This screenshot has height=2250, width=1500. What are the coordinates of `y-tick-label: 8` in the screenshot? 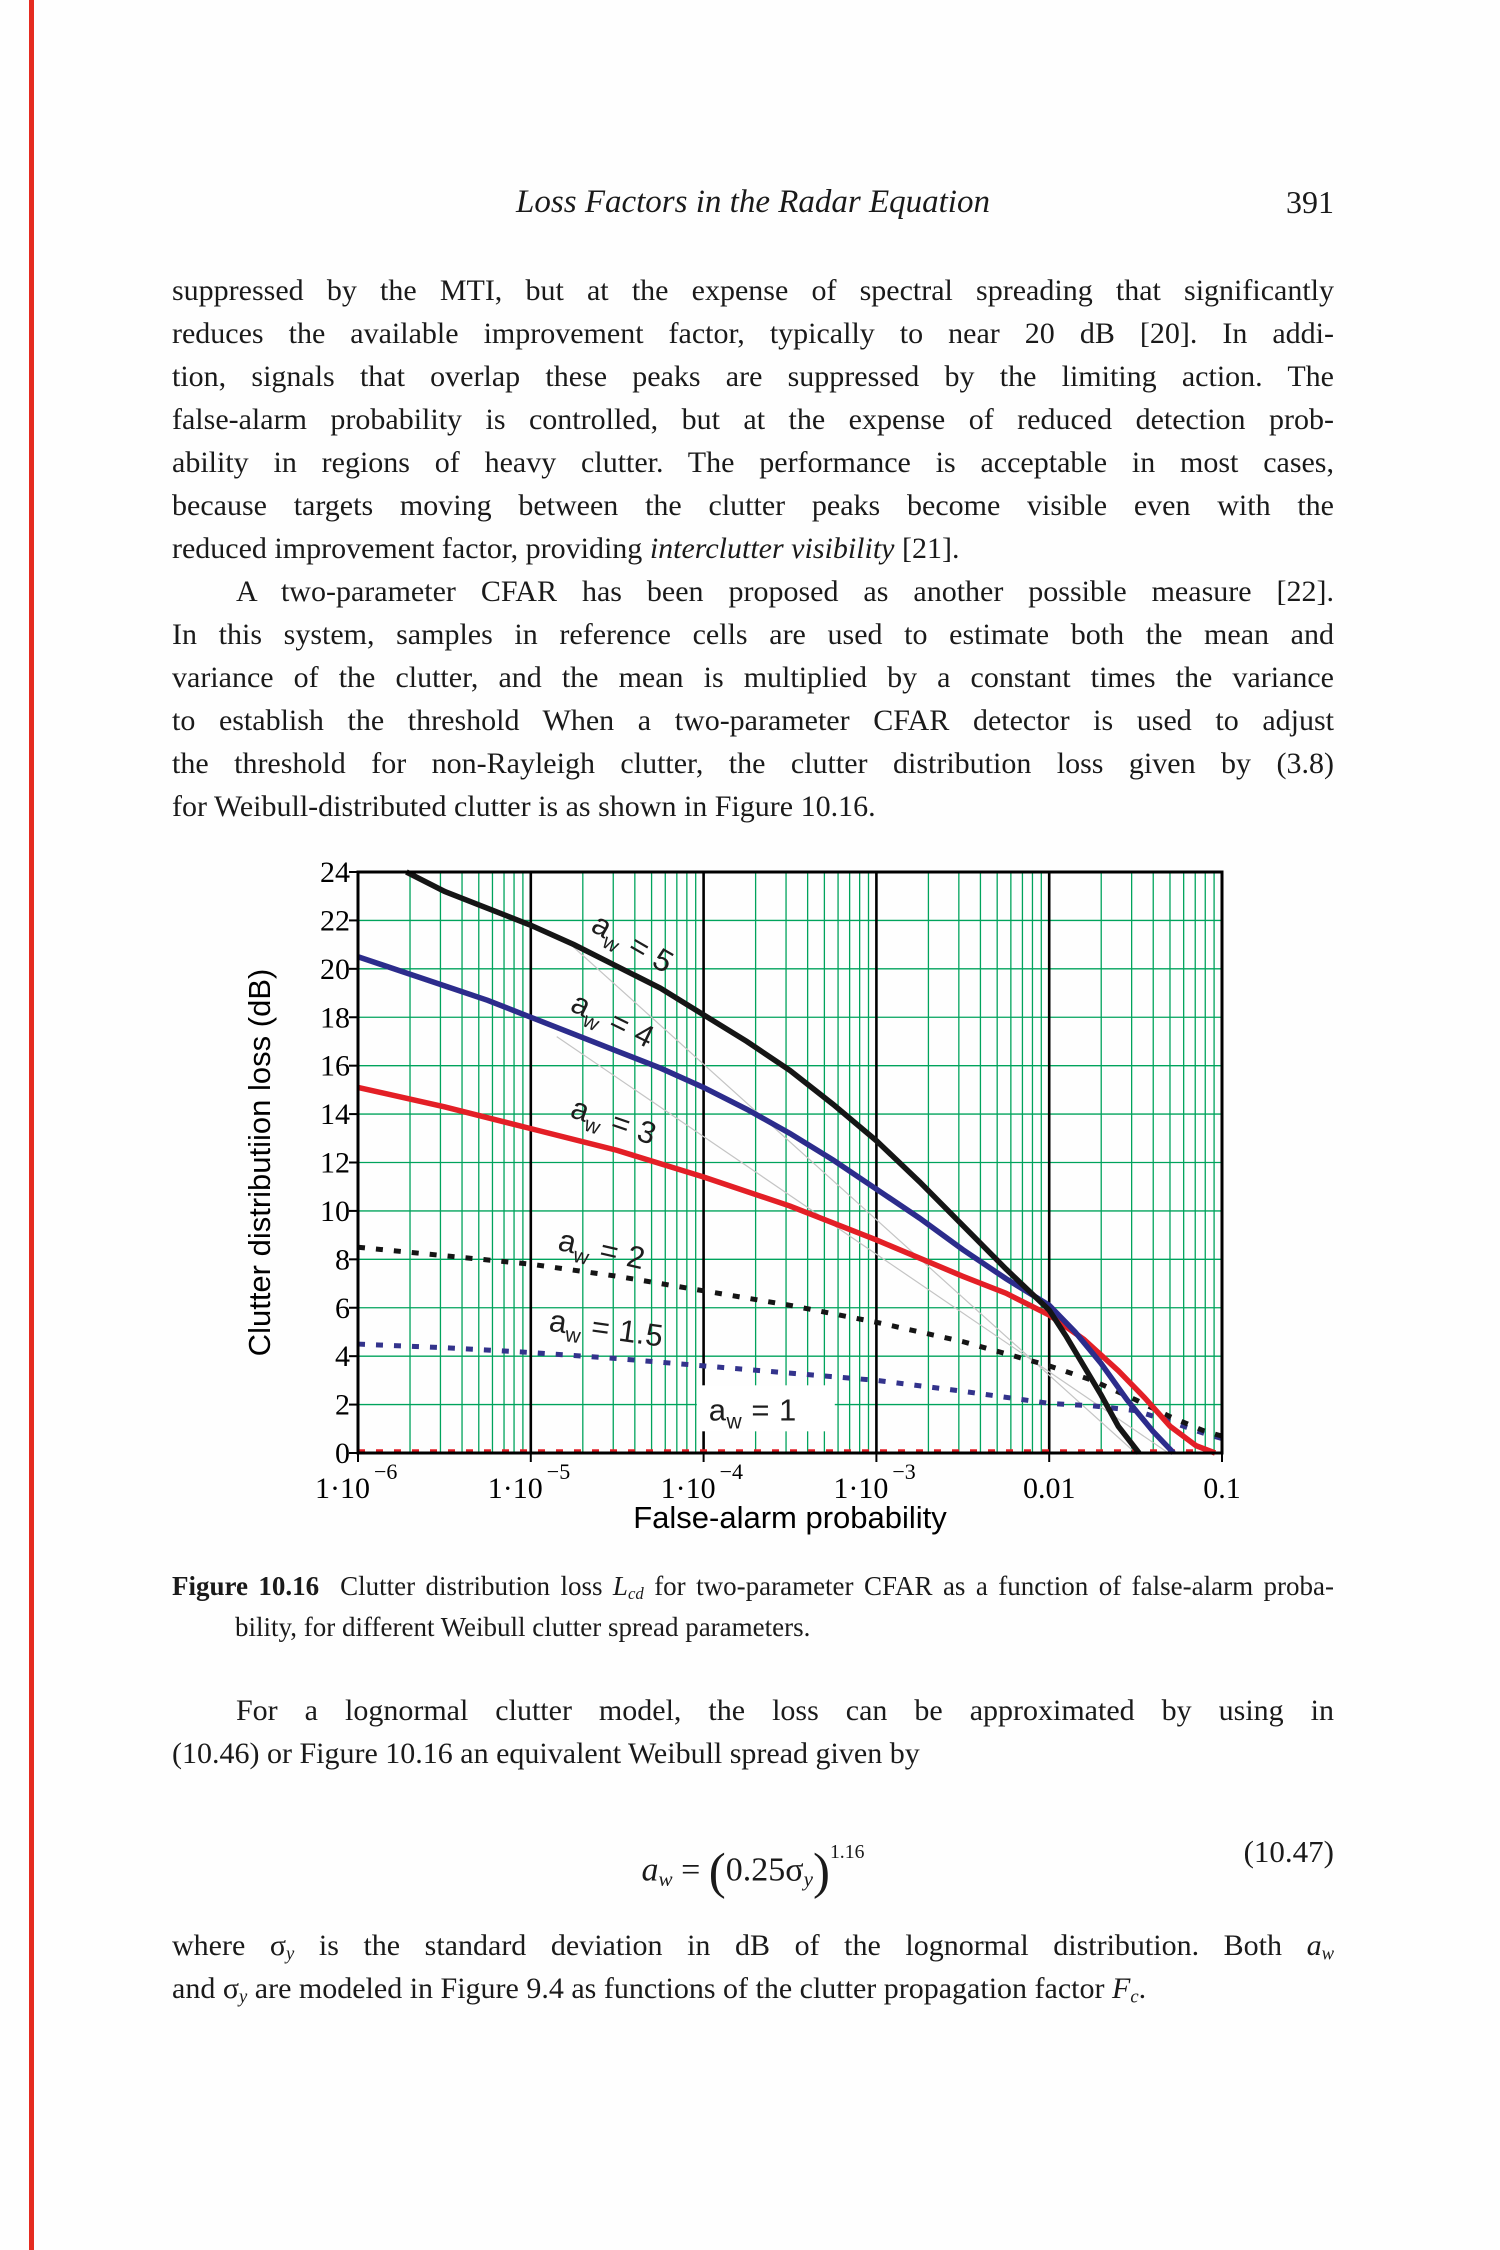 It's located at (342, 1259).